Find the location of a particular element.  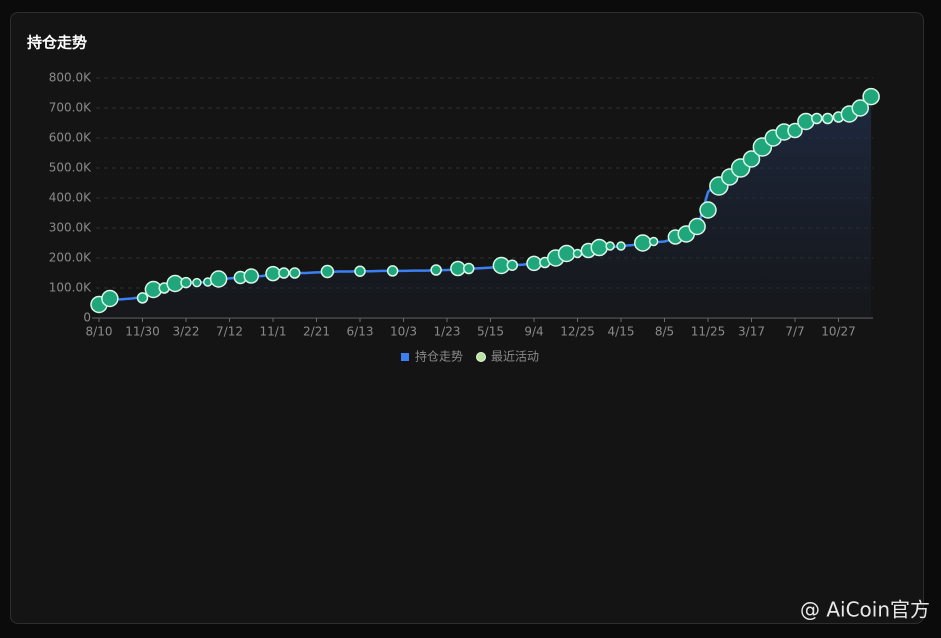

x-tick-label: 11/25 is located at coordinates (708, 332).